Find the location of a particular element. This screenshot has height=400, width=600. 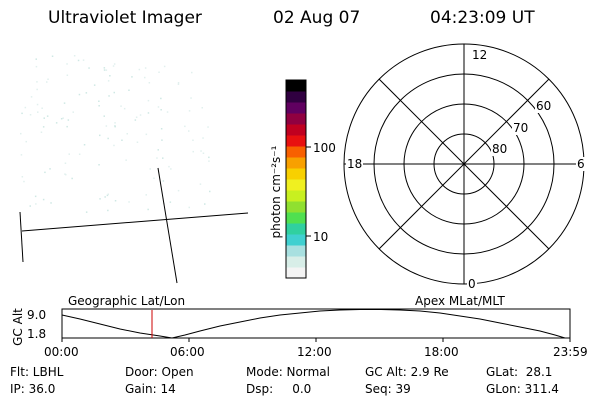

mlt-label-6: 6 is located at coordinates (581, 164).